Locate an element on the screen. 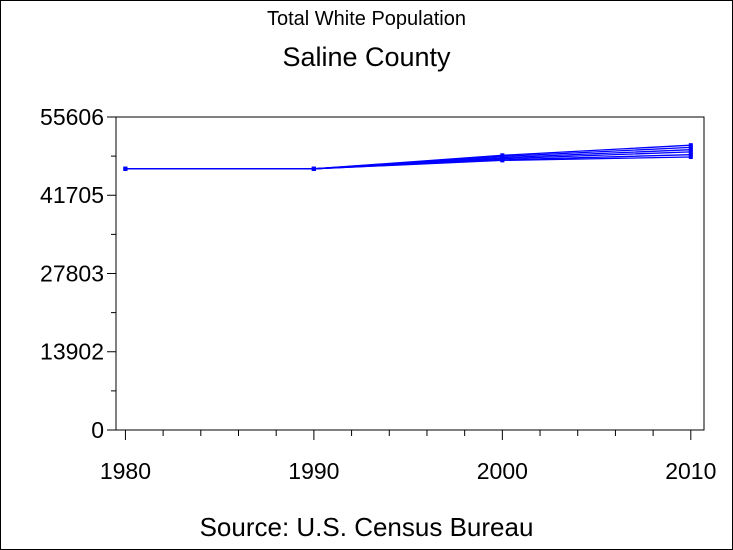  x-tick-label: 2000 is located at coordinates (502, 471).